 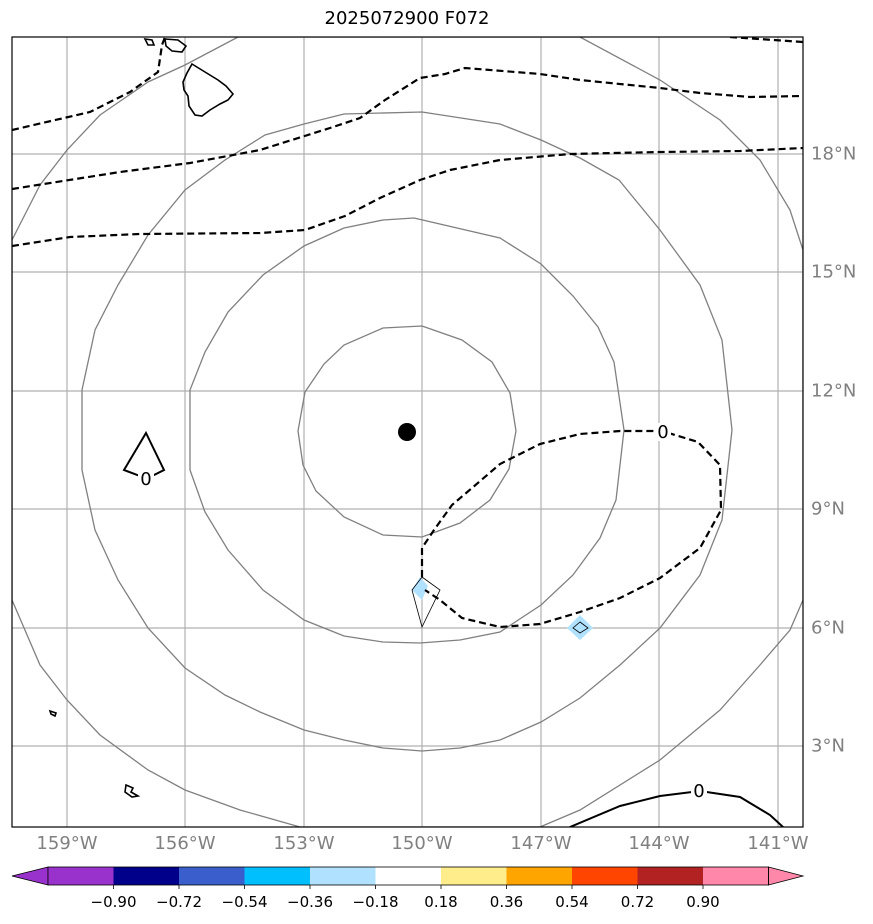 I want to click on lon-label-144w: 144°W, so click(x=659, y=843).